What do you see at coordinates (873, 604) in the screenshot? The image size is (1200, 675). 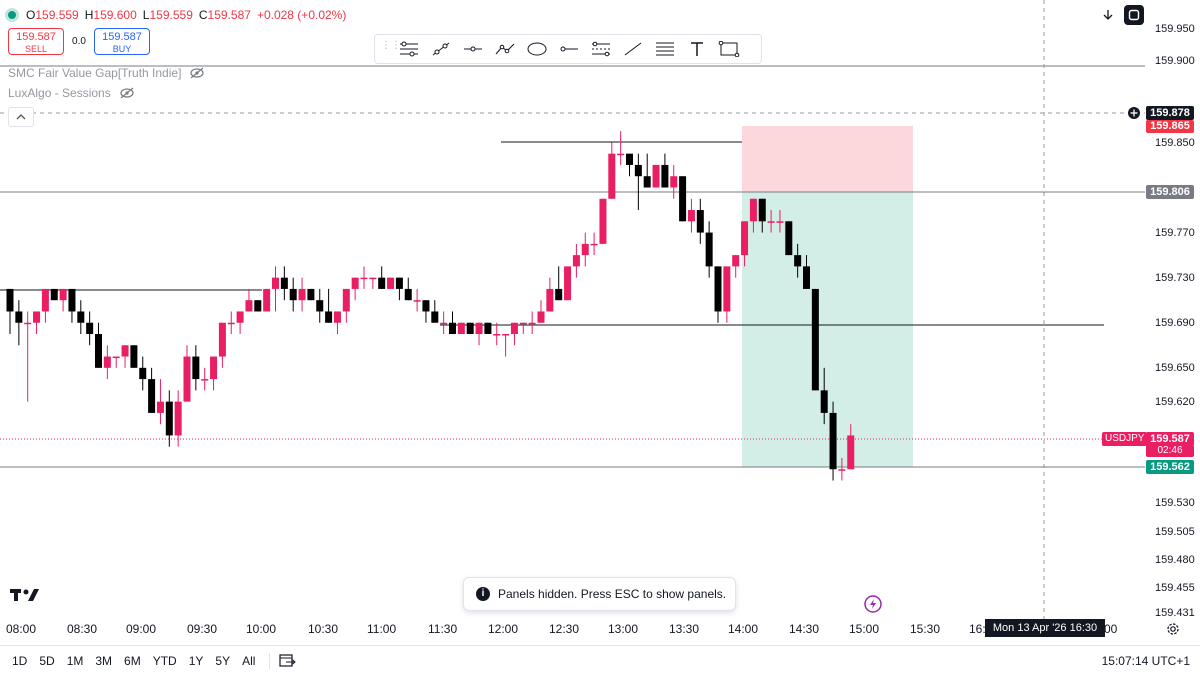 I see `lightning-icon` at bounding box center [873, 604].